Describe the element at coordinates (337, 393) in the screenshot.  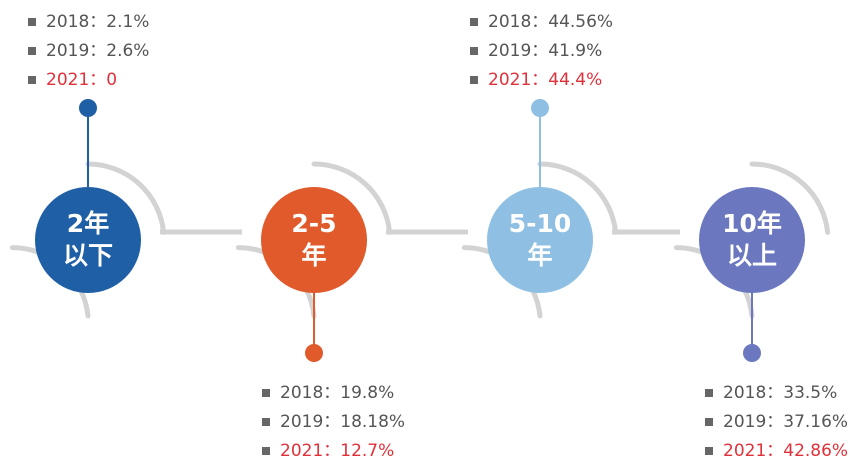
I see `stat-line: 2018：19.8%` at that location.